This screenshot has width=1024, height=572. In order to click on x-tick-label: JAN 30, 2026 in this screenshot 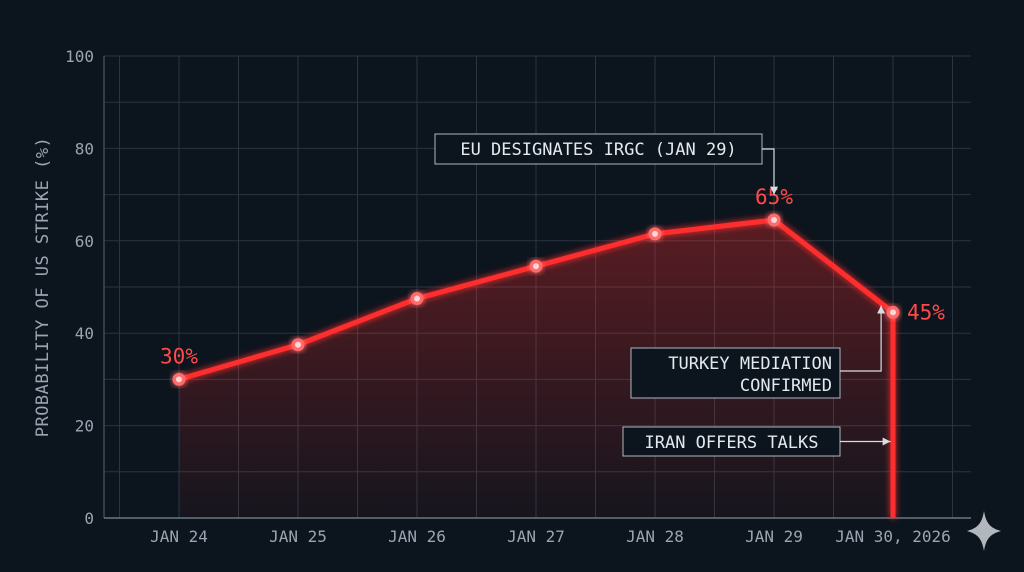, I will do `click(893, 536)`.